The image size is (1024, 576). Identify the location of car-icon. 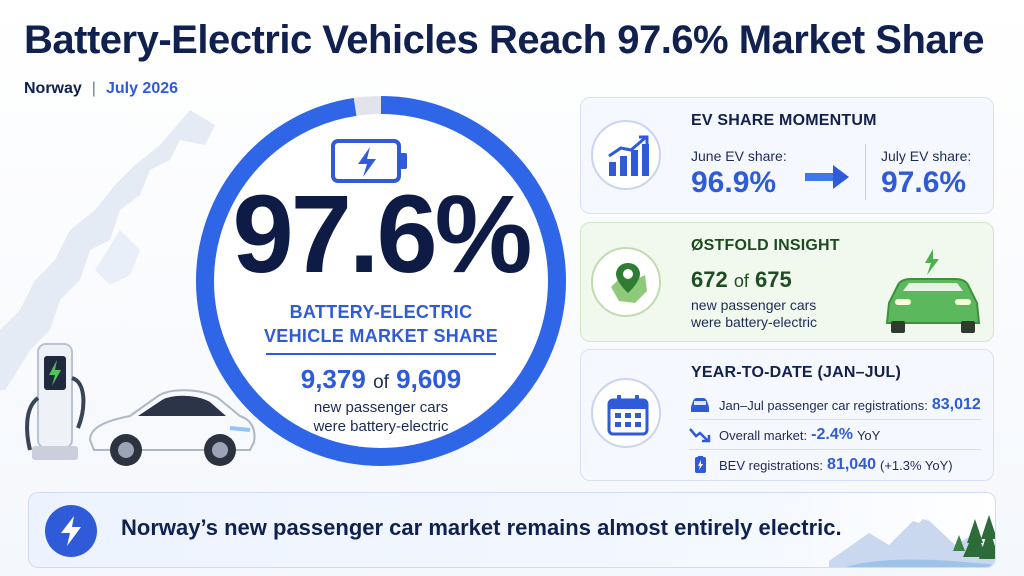
(700, 405).